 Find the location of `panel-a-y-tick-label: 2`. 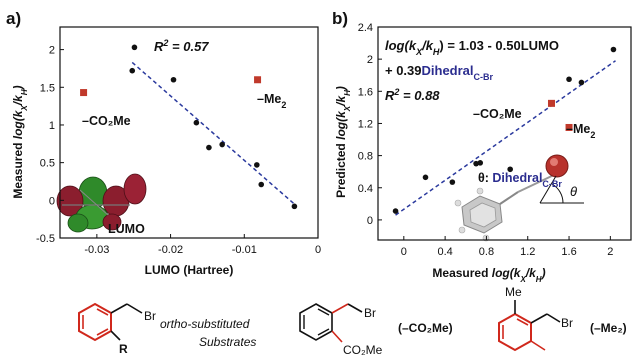

panel-a-y-tick-label: 2 is located at coordinates (52, 51).